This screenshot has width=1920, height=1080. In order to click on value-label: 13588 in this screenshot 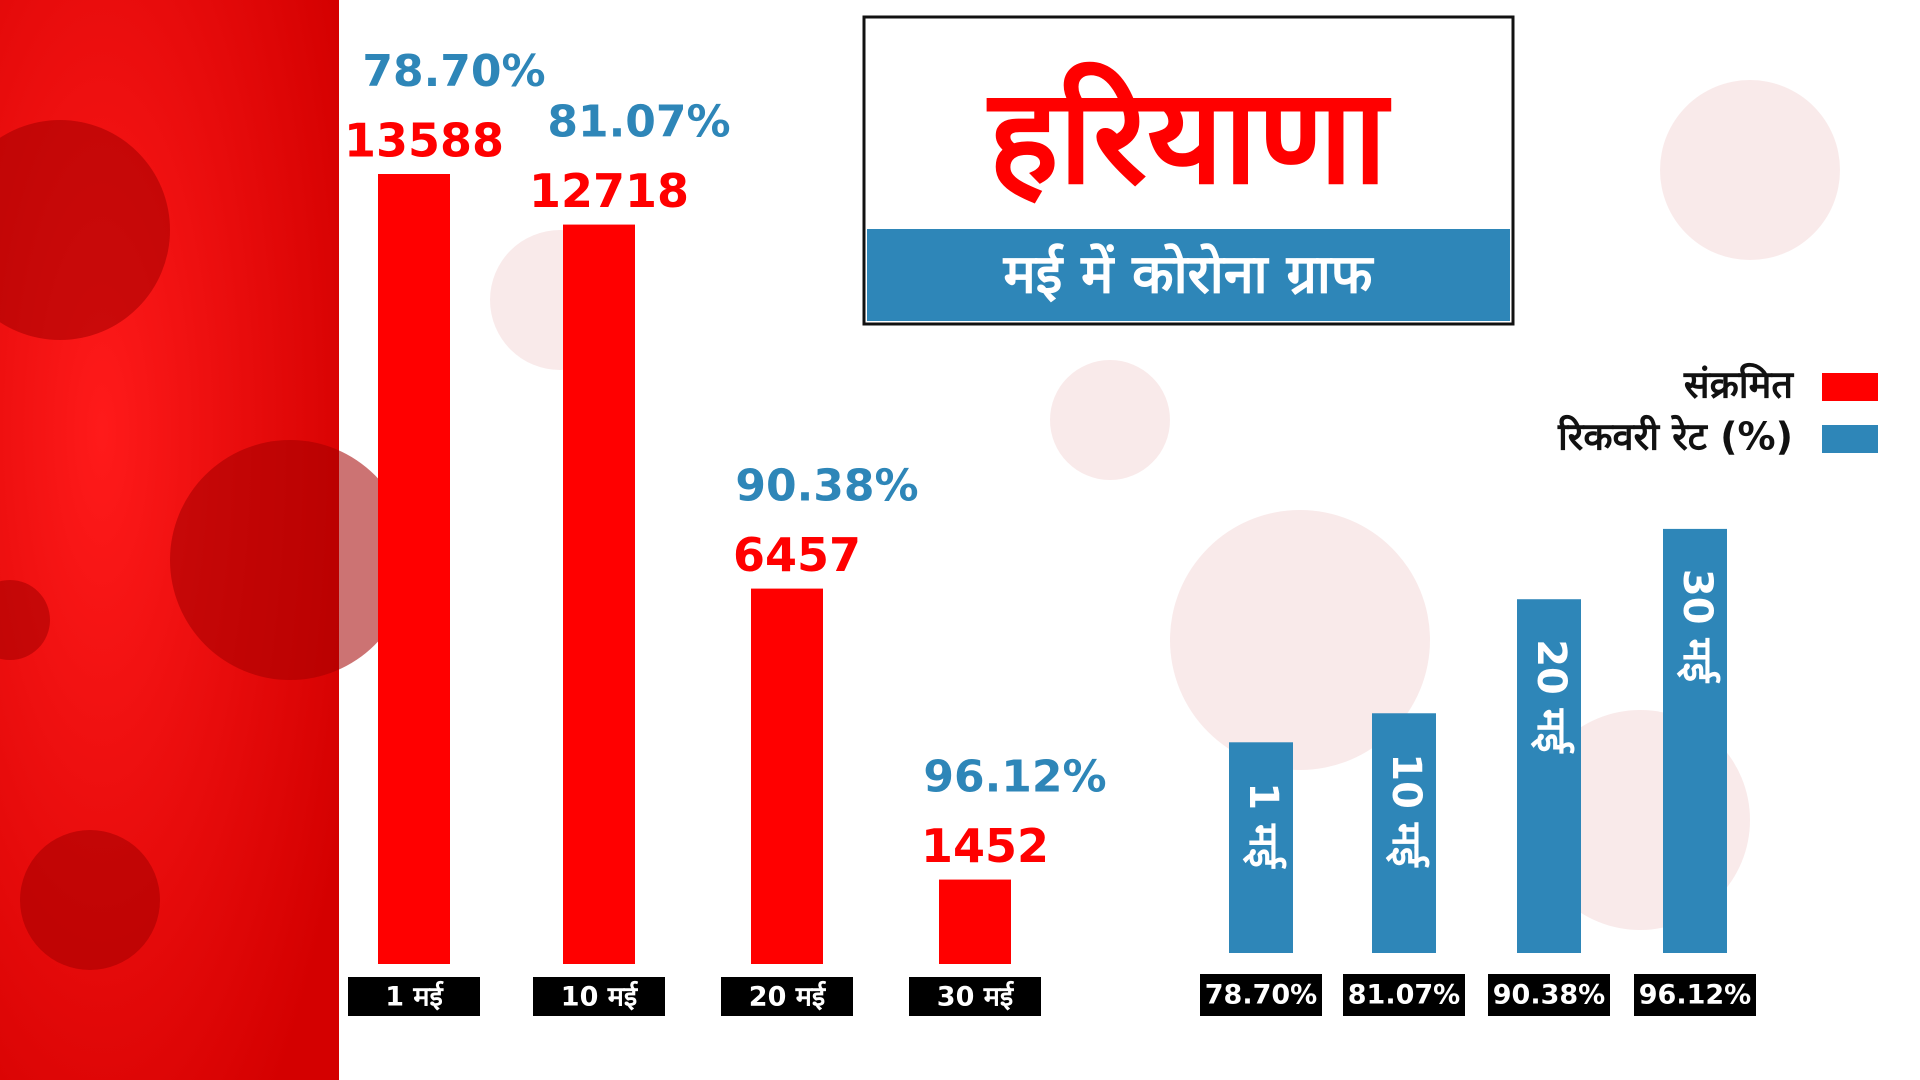, I will do `click(424, 141)`.